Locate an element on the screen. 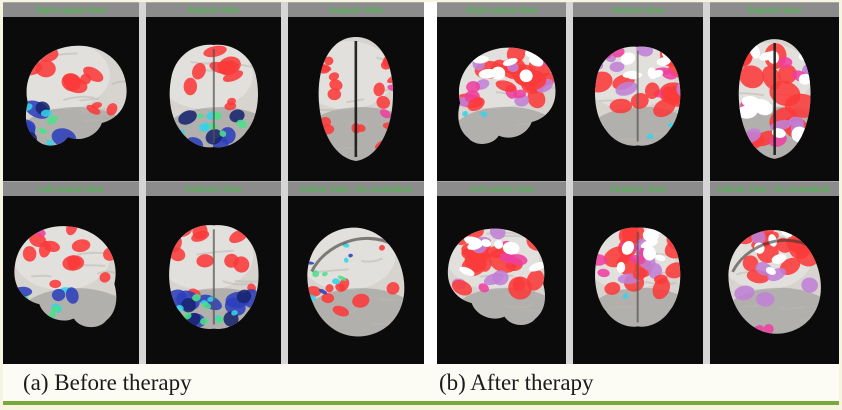 This screenshot has height=410, width=842. caption-strip: (a) Before therapy (b) After therapy is located at coordinates (421, 382).